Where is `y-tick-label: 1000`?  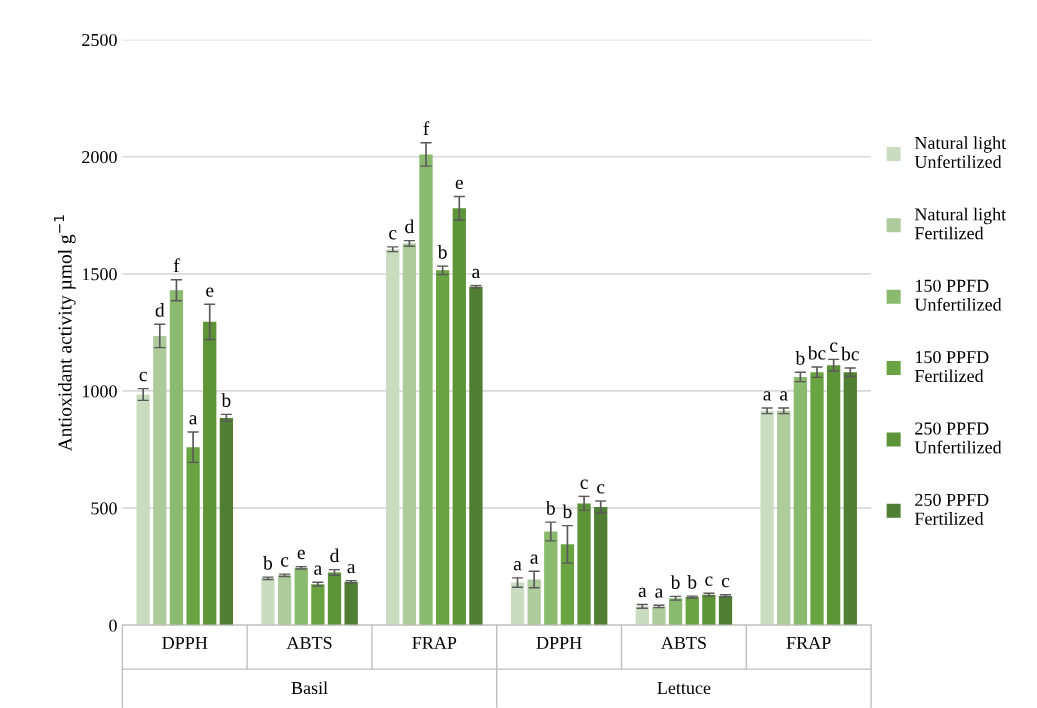
y-tick-label: 1000 is located at coordinates (99, 391).